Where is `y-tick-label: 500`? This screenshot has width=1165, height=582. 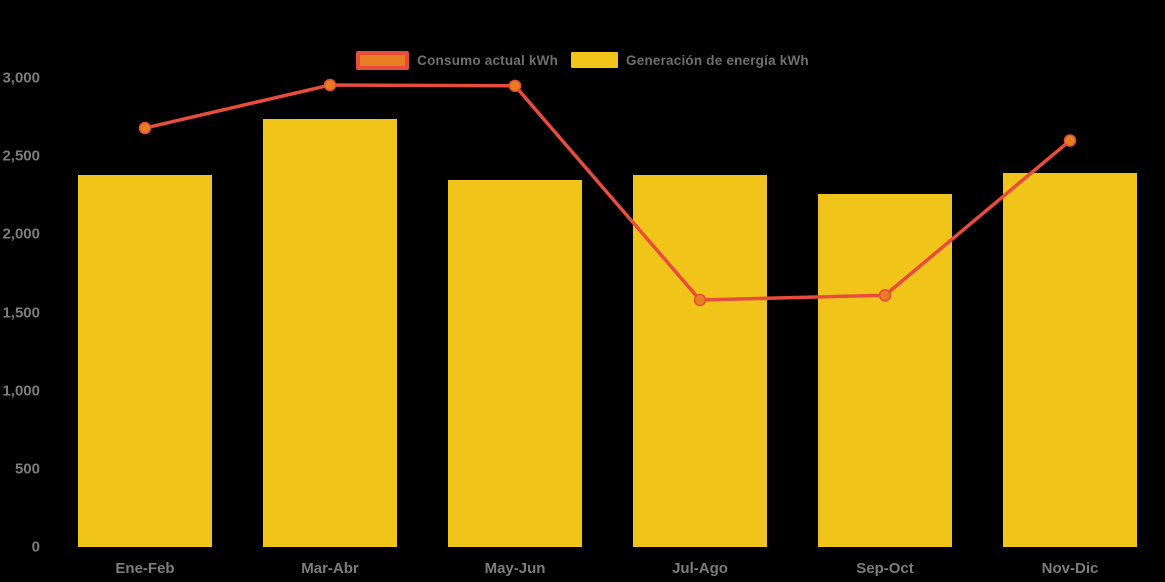
y-tick-label: 500 is located at coordinates (27, 469).